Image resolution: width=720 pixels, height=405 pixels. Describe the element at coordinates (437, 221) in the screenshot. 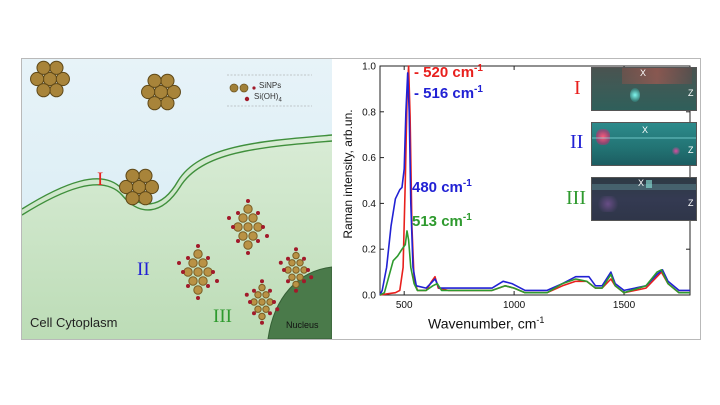

I see `annotation-513-text: 513 cm` at that location.